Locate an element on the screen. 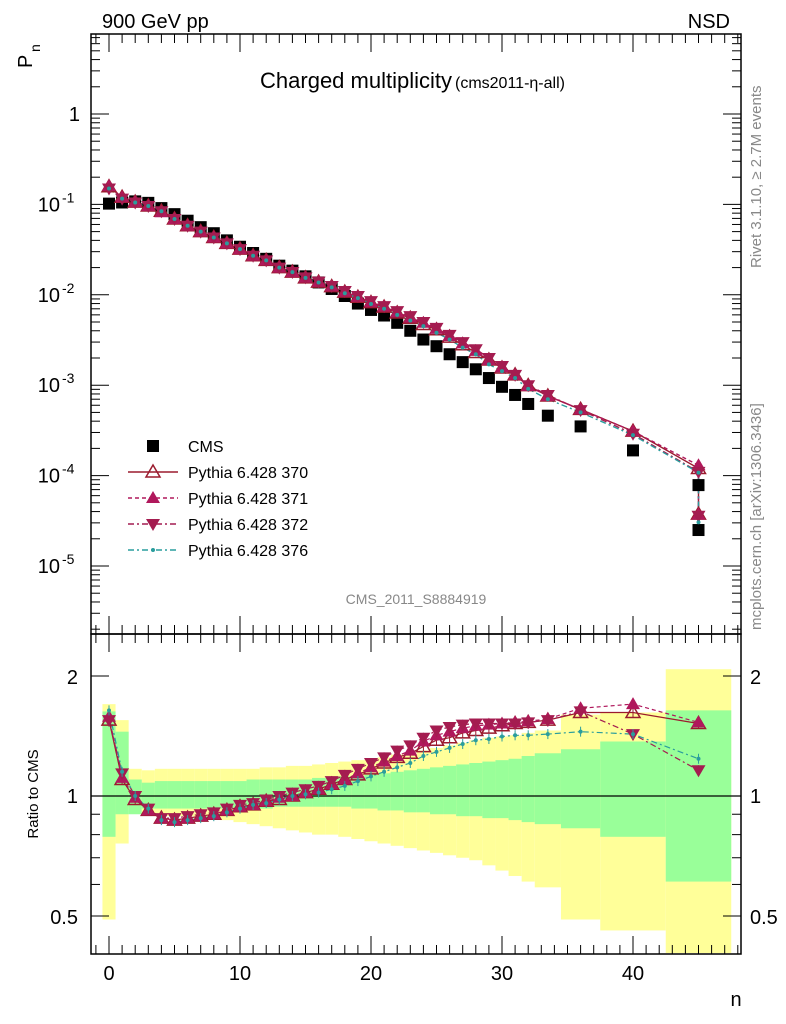  top-ytick-labels: 110-110-210-310-410-5 is located at coordinates (59, 341).